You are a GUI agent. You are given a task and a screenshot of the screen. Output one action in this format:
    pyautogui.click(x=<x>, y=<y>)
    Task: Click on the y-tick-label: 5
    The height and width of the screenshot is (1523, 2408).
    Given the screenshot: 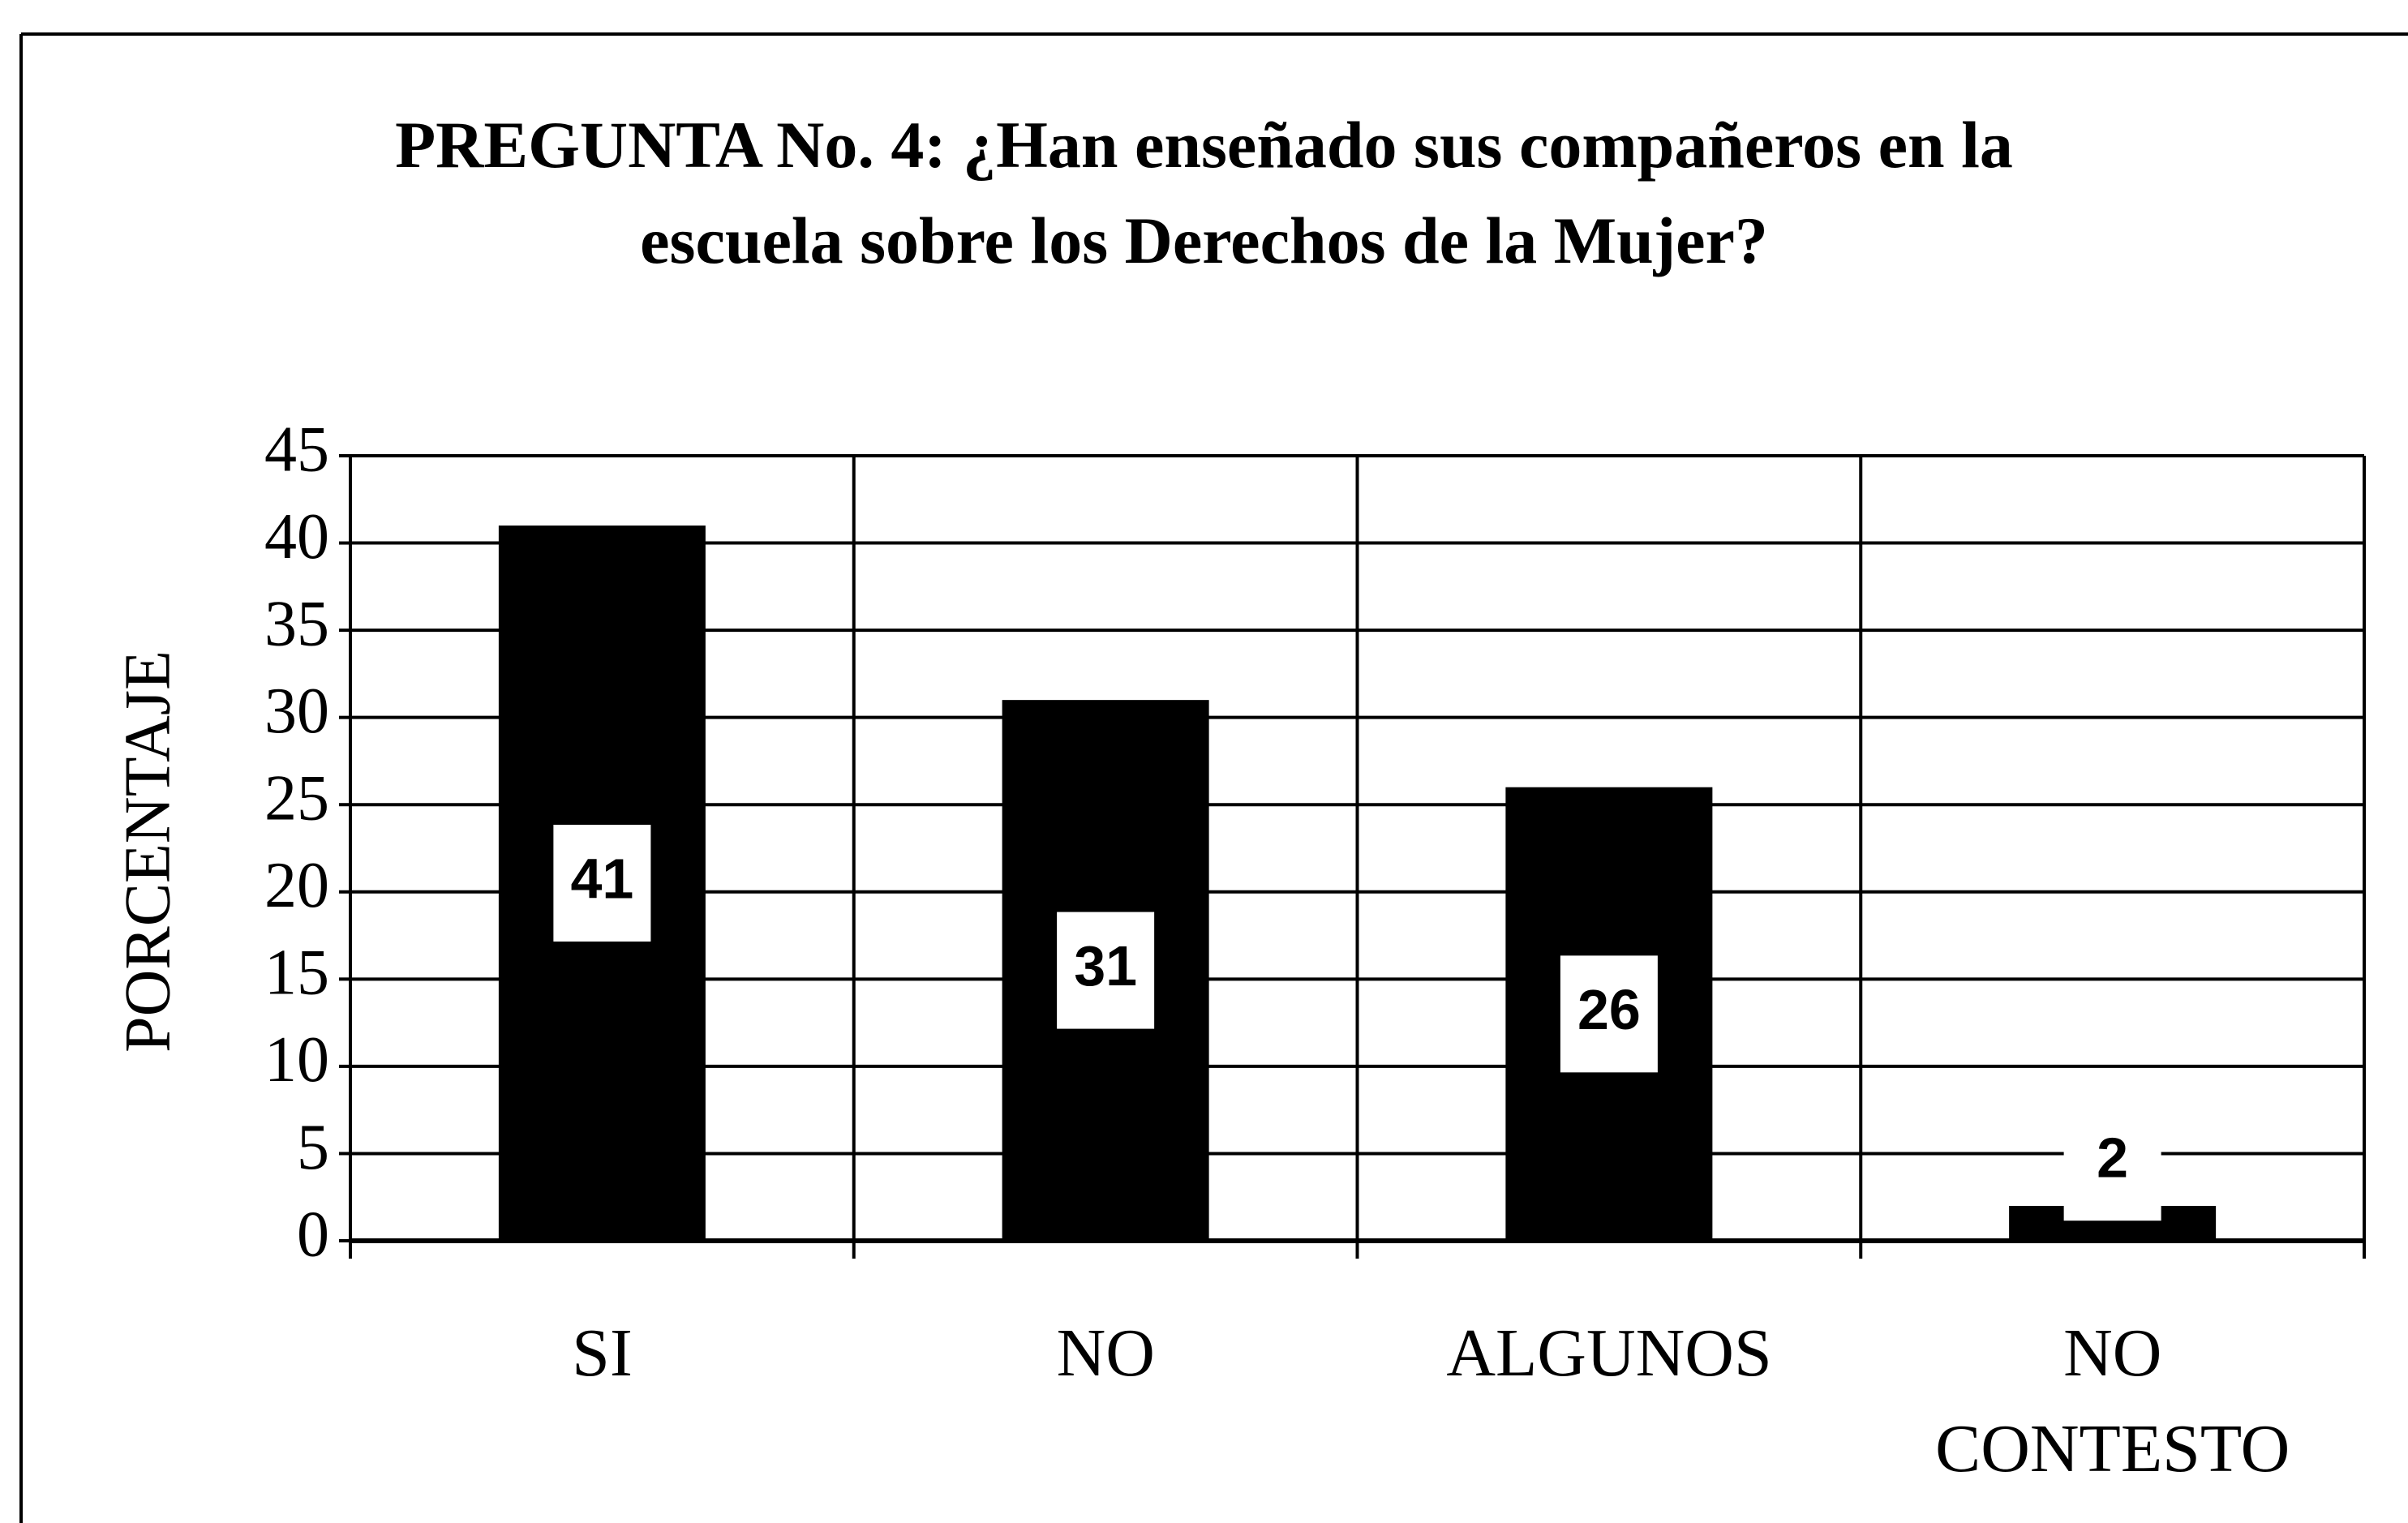 What is the action you would take?
    pyautogui.click(x=313, y=1147)
    